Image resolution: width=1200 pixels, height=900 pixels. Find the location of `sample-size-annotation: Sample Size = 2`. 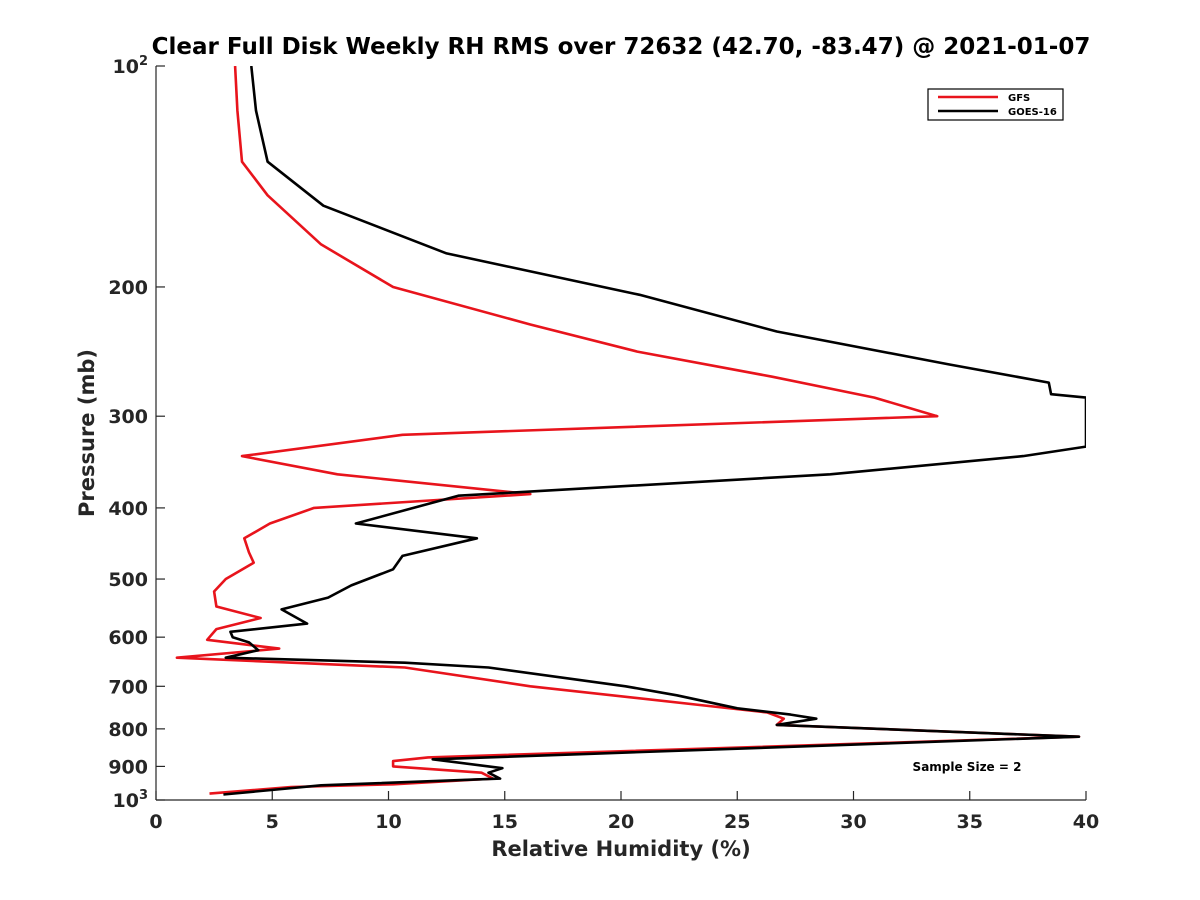

sample-size-annotation: Sample Size = 2 is located at coordinates (967, 767).